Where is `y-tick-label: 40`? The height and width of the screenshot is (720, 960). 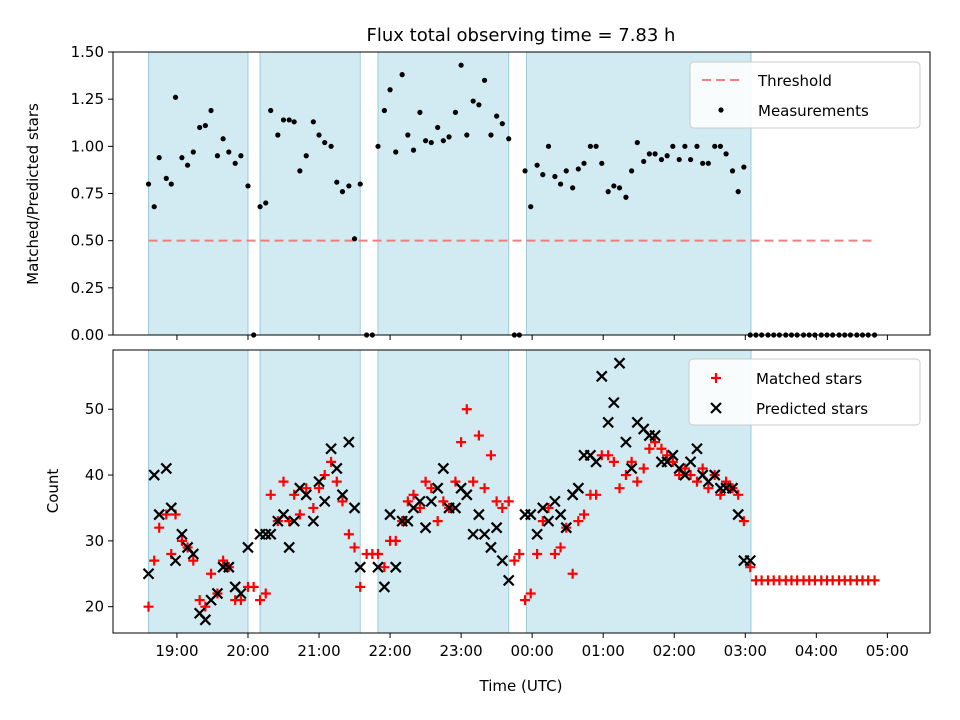
y-tick-label: 40 is located at coordinates (94, 475).